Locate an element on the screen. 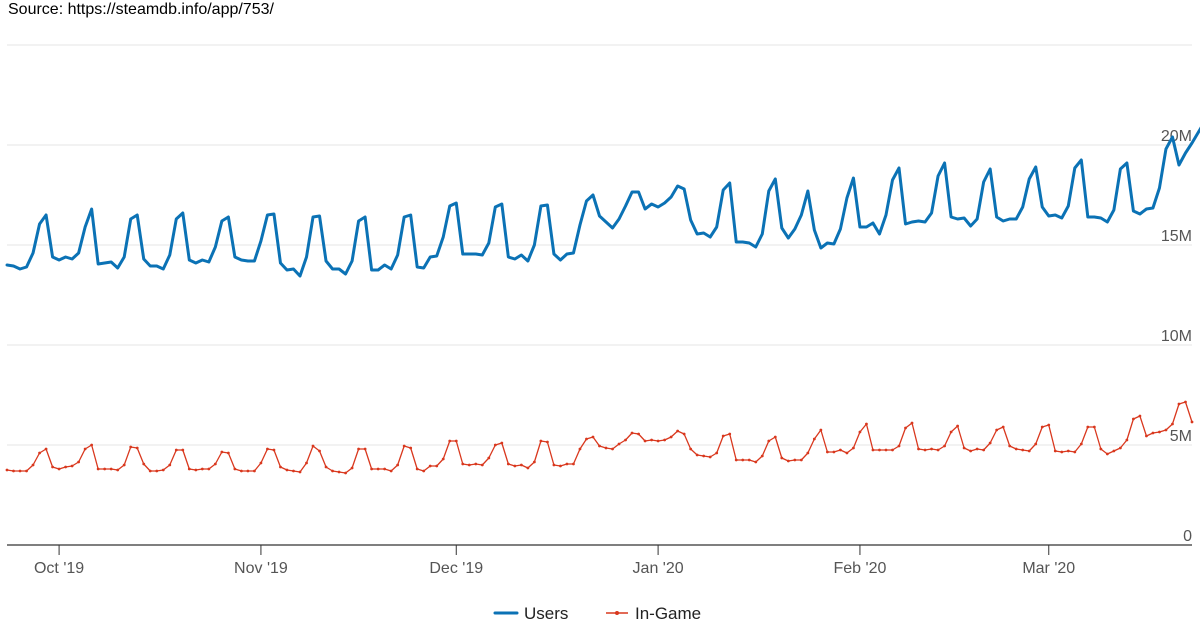 The image size is (1200, 630). x-tick-label: Nov '19 is located at coordinates (261, 568).